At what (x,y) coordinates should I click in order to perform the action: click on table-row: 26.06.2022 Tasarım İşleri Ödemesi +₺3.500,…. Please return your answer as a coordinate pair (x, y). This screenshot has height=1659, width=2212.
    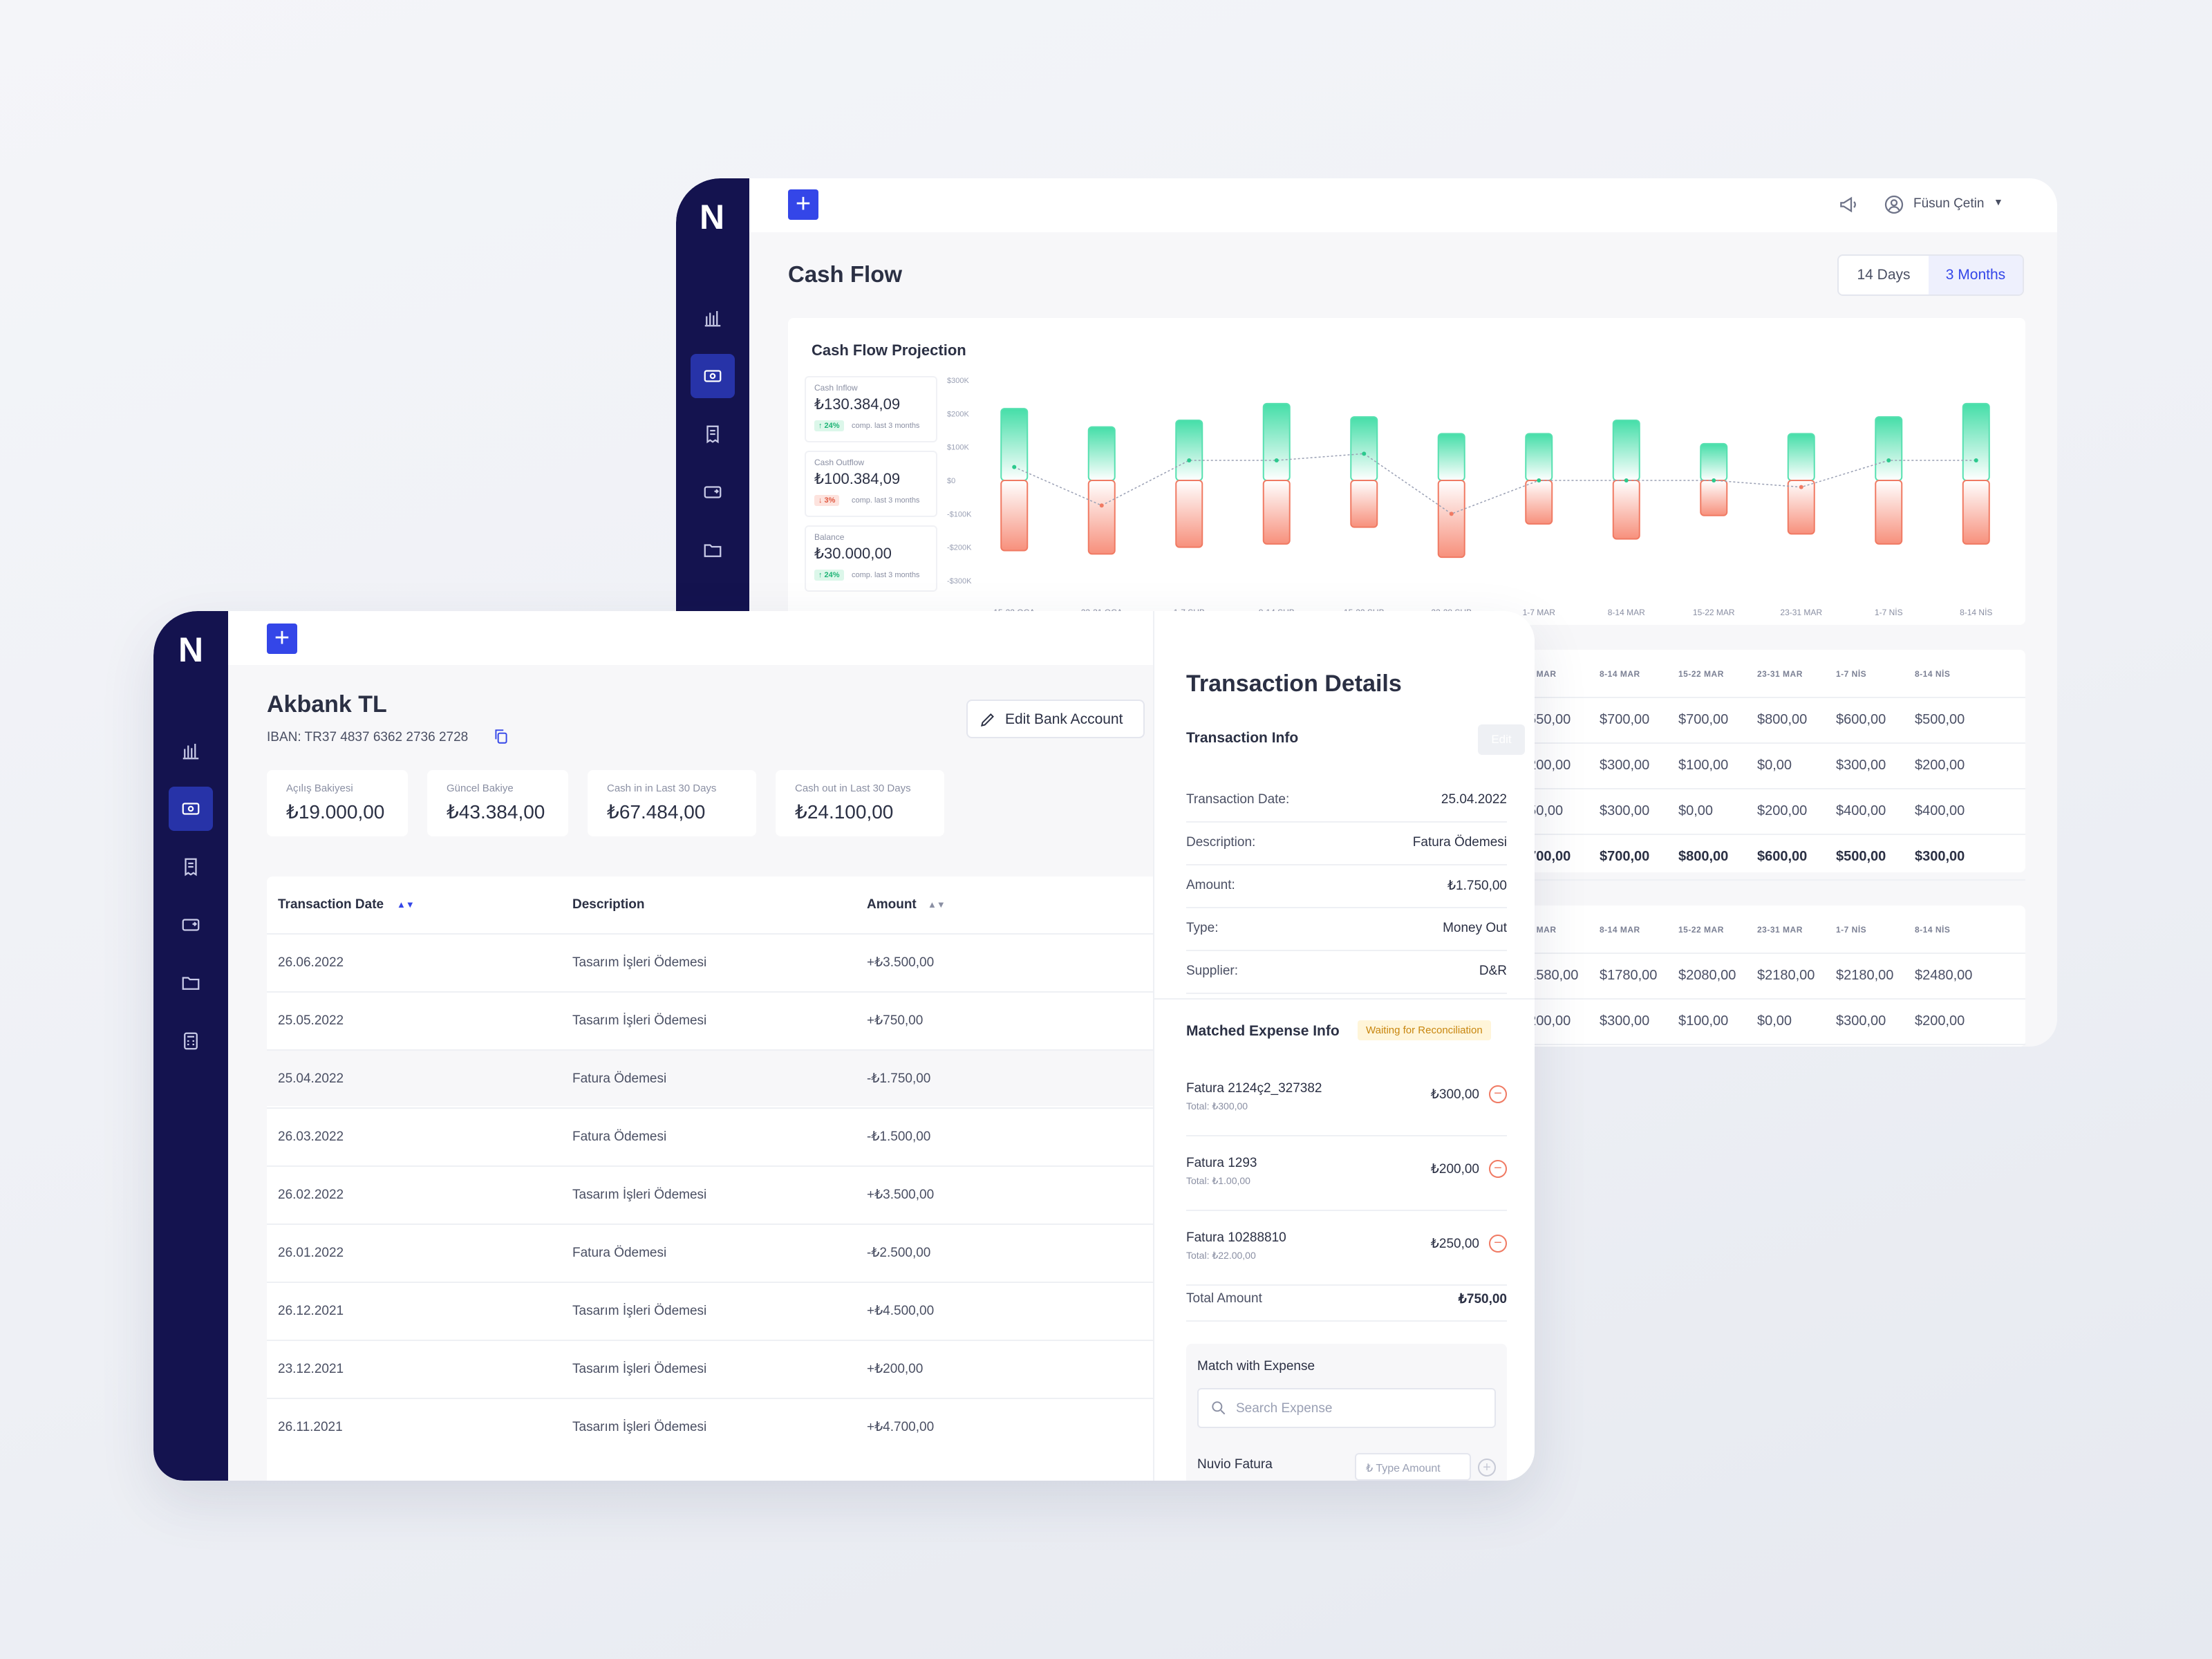
    Looking at the image, I should click on (737, 962).